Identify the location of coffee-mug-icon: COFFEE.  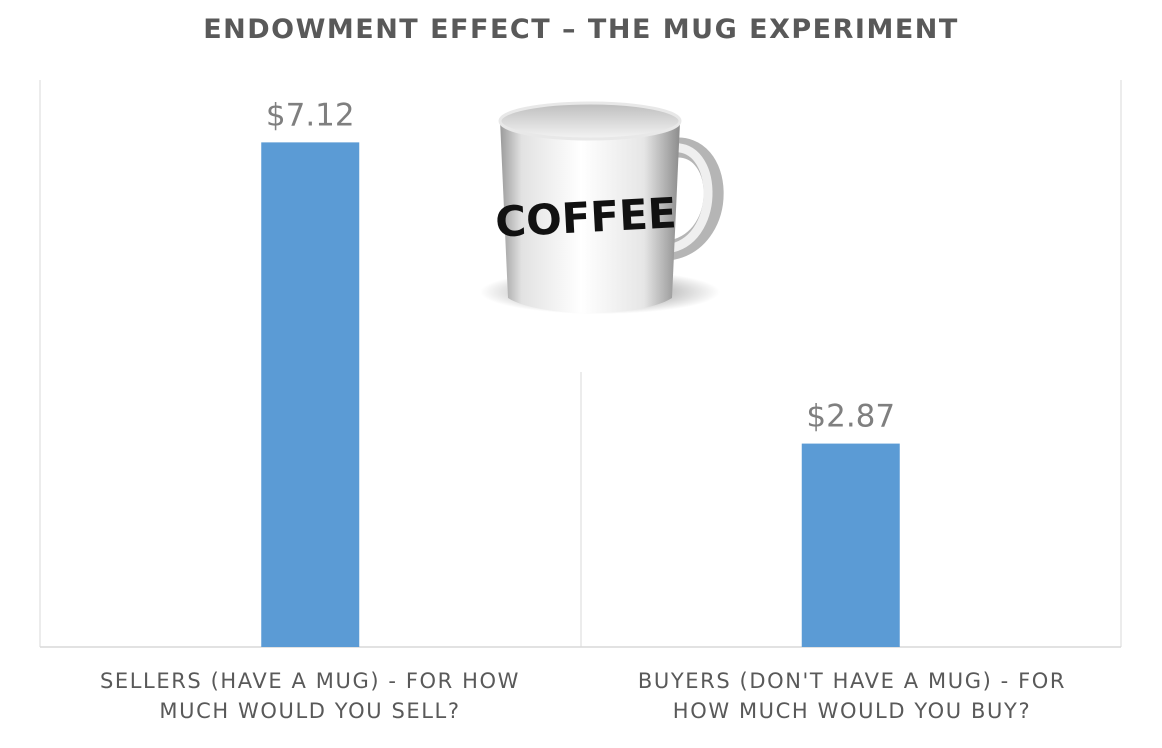
(602, 207).